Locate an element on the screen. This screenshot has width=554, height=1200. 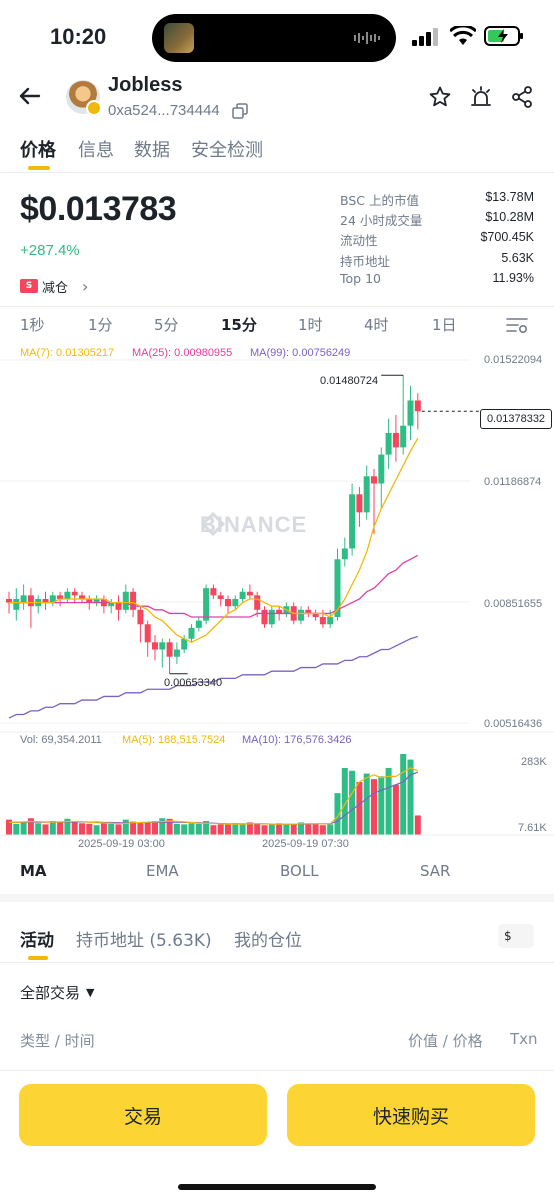
wifi-icon is located at coordinates (463, 35).